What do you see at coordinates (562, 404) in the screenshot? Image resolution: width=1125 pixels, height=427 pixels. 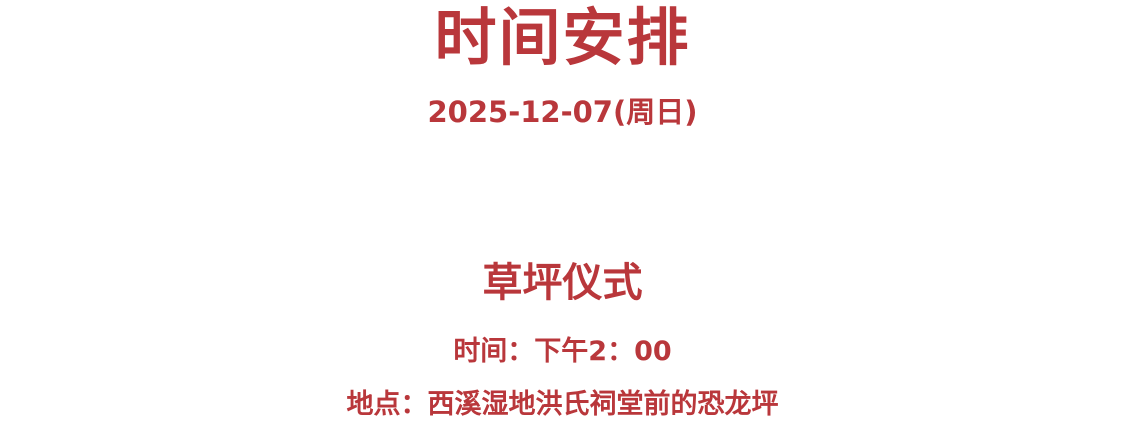 I see `event-location: 地点：西溪湿地洪氏祠堂前的恐龙坪` at bounding box center [562, 404].